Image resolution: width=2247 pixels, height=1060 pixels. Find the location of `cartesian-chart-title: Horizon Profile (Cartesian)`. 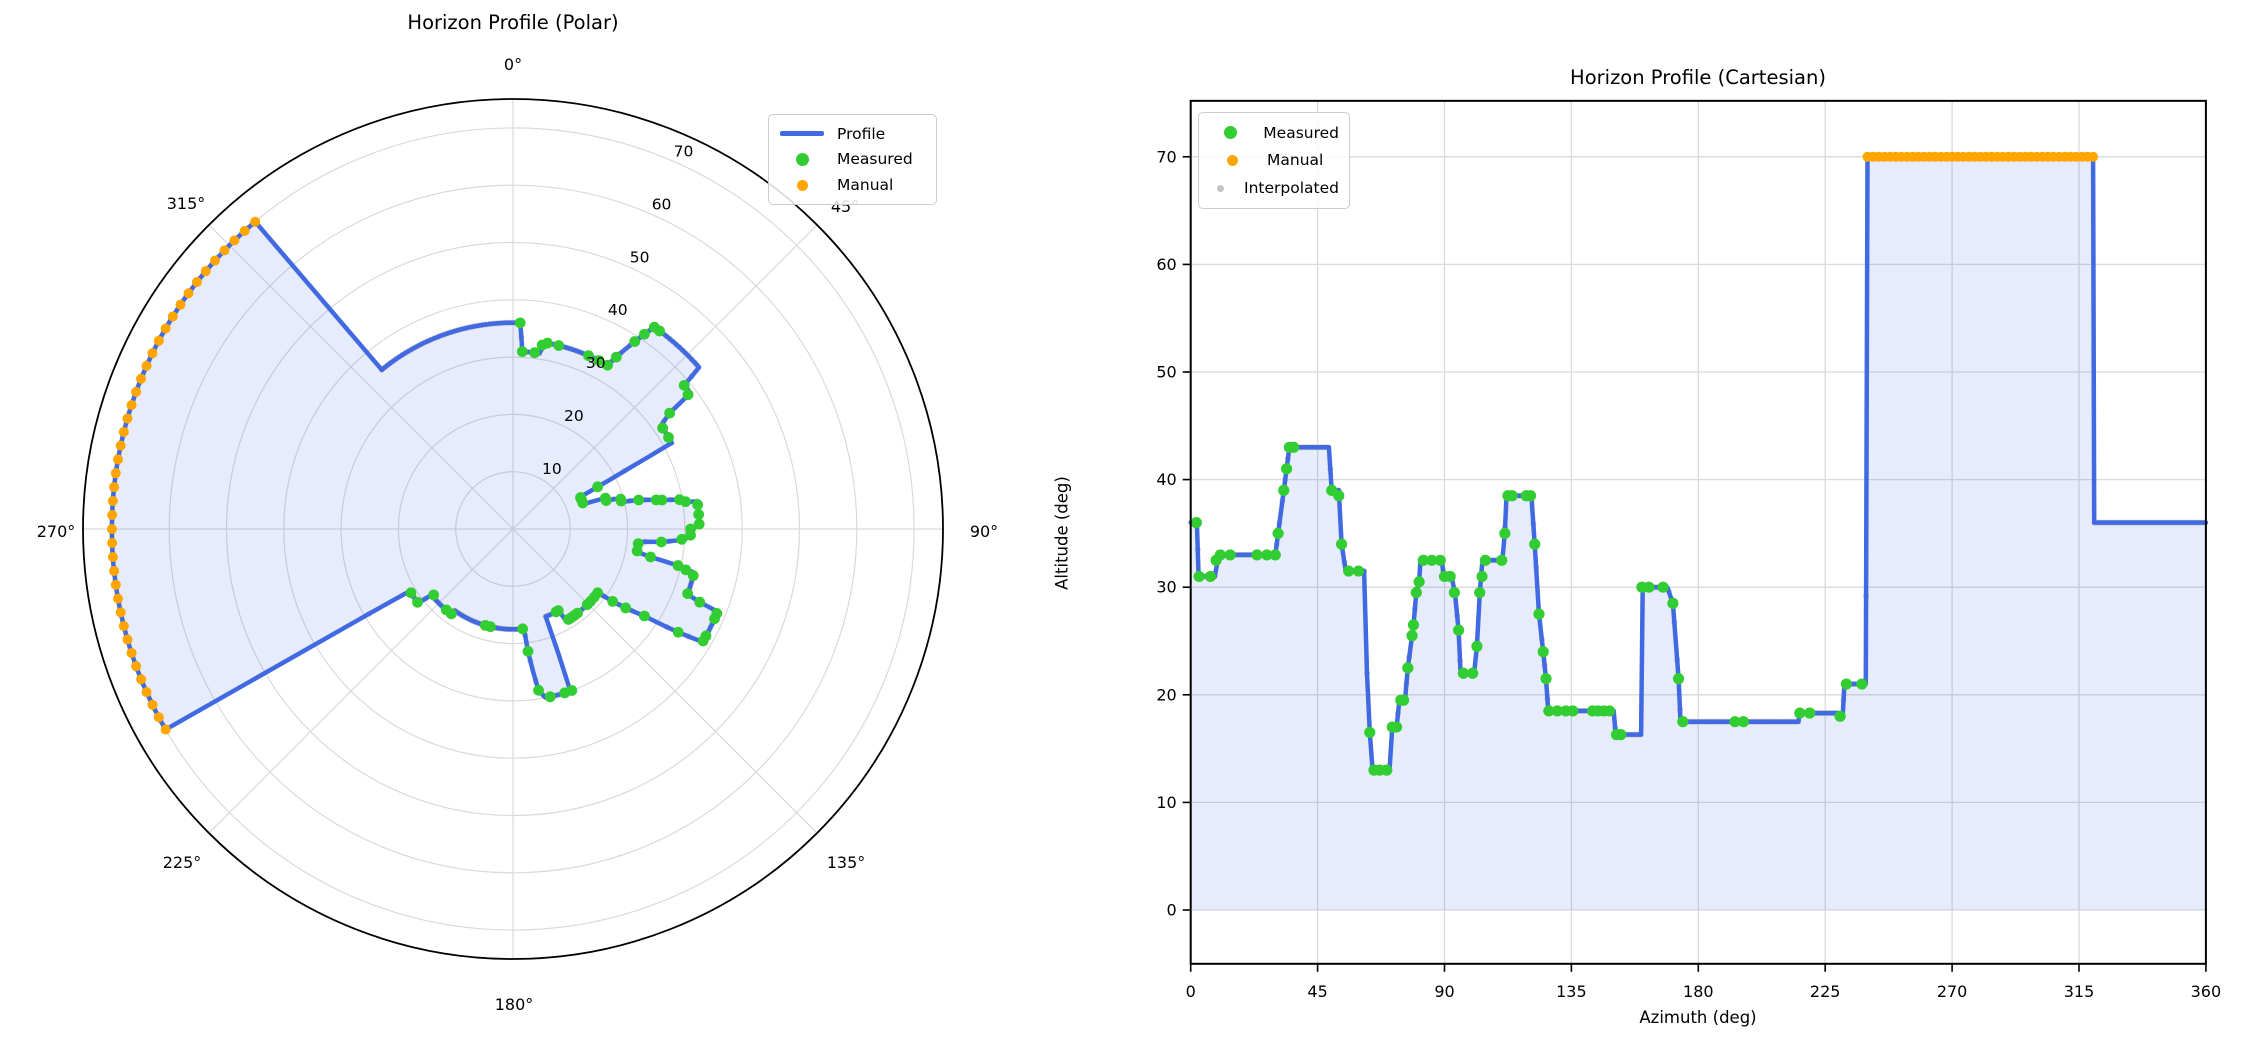

cartesian-chart-title: Horizon Profile (Cartesian) is located at coordinates (1698, 77).